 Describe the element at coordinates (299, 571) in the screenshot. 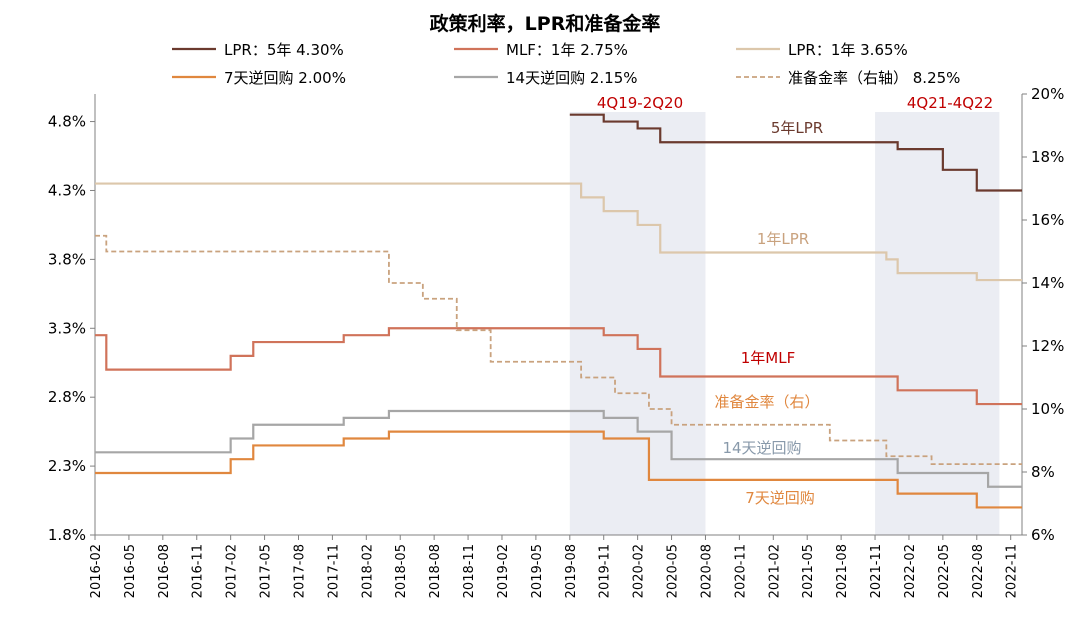

I see `x-tick-label: 2017-08` at that location.